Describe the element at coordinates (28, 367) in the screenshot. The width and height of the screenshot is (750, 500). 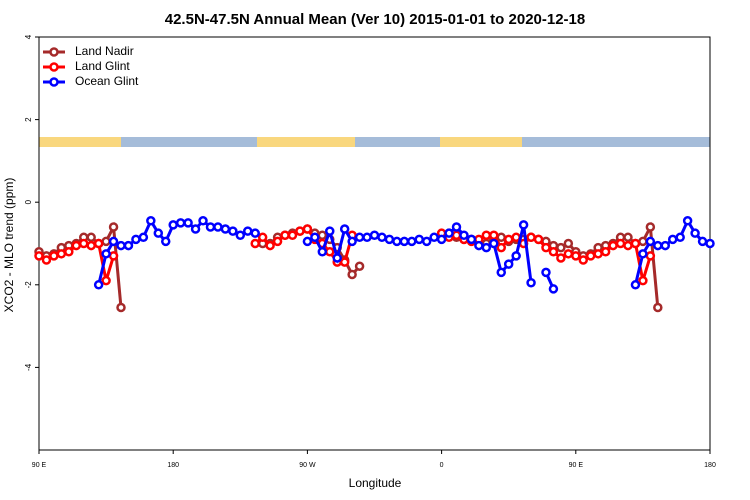
I see `y-tick-label: -4` at that location.